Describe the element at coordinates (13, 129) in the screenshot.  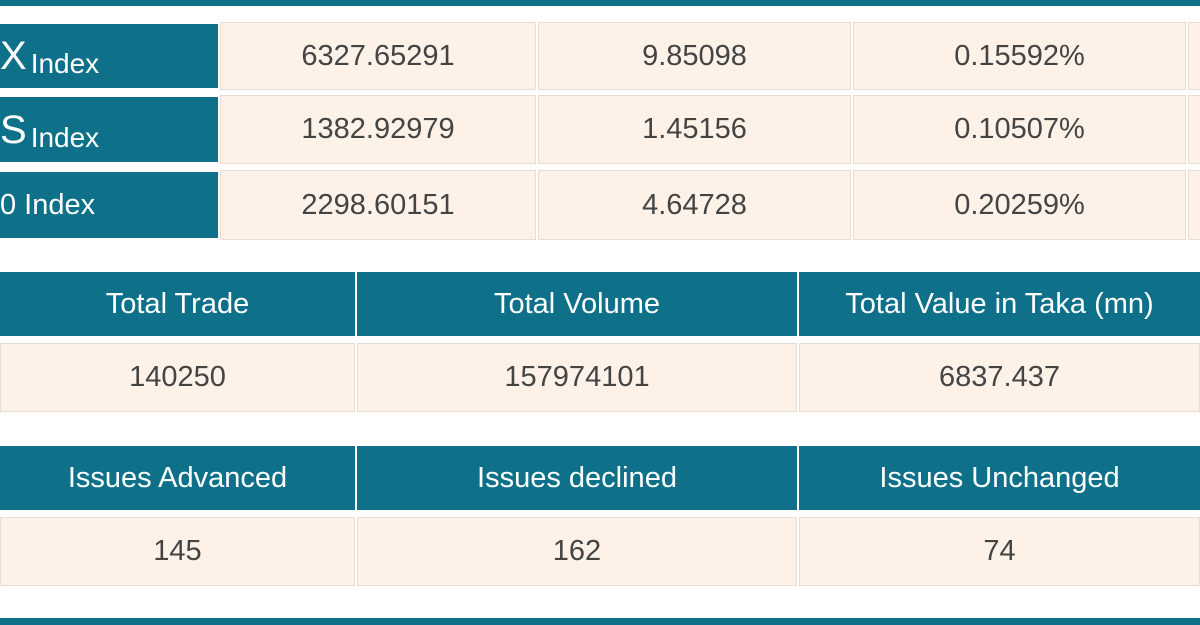
I see `index-code: S` at that location.